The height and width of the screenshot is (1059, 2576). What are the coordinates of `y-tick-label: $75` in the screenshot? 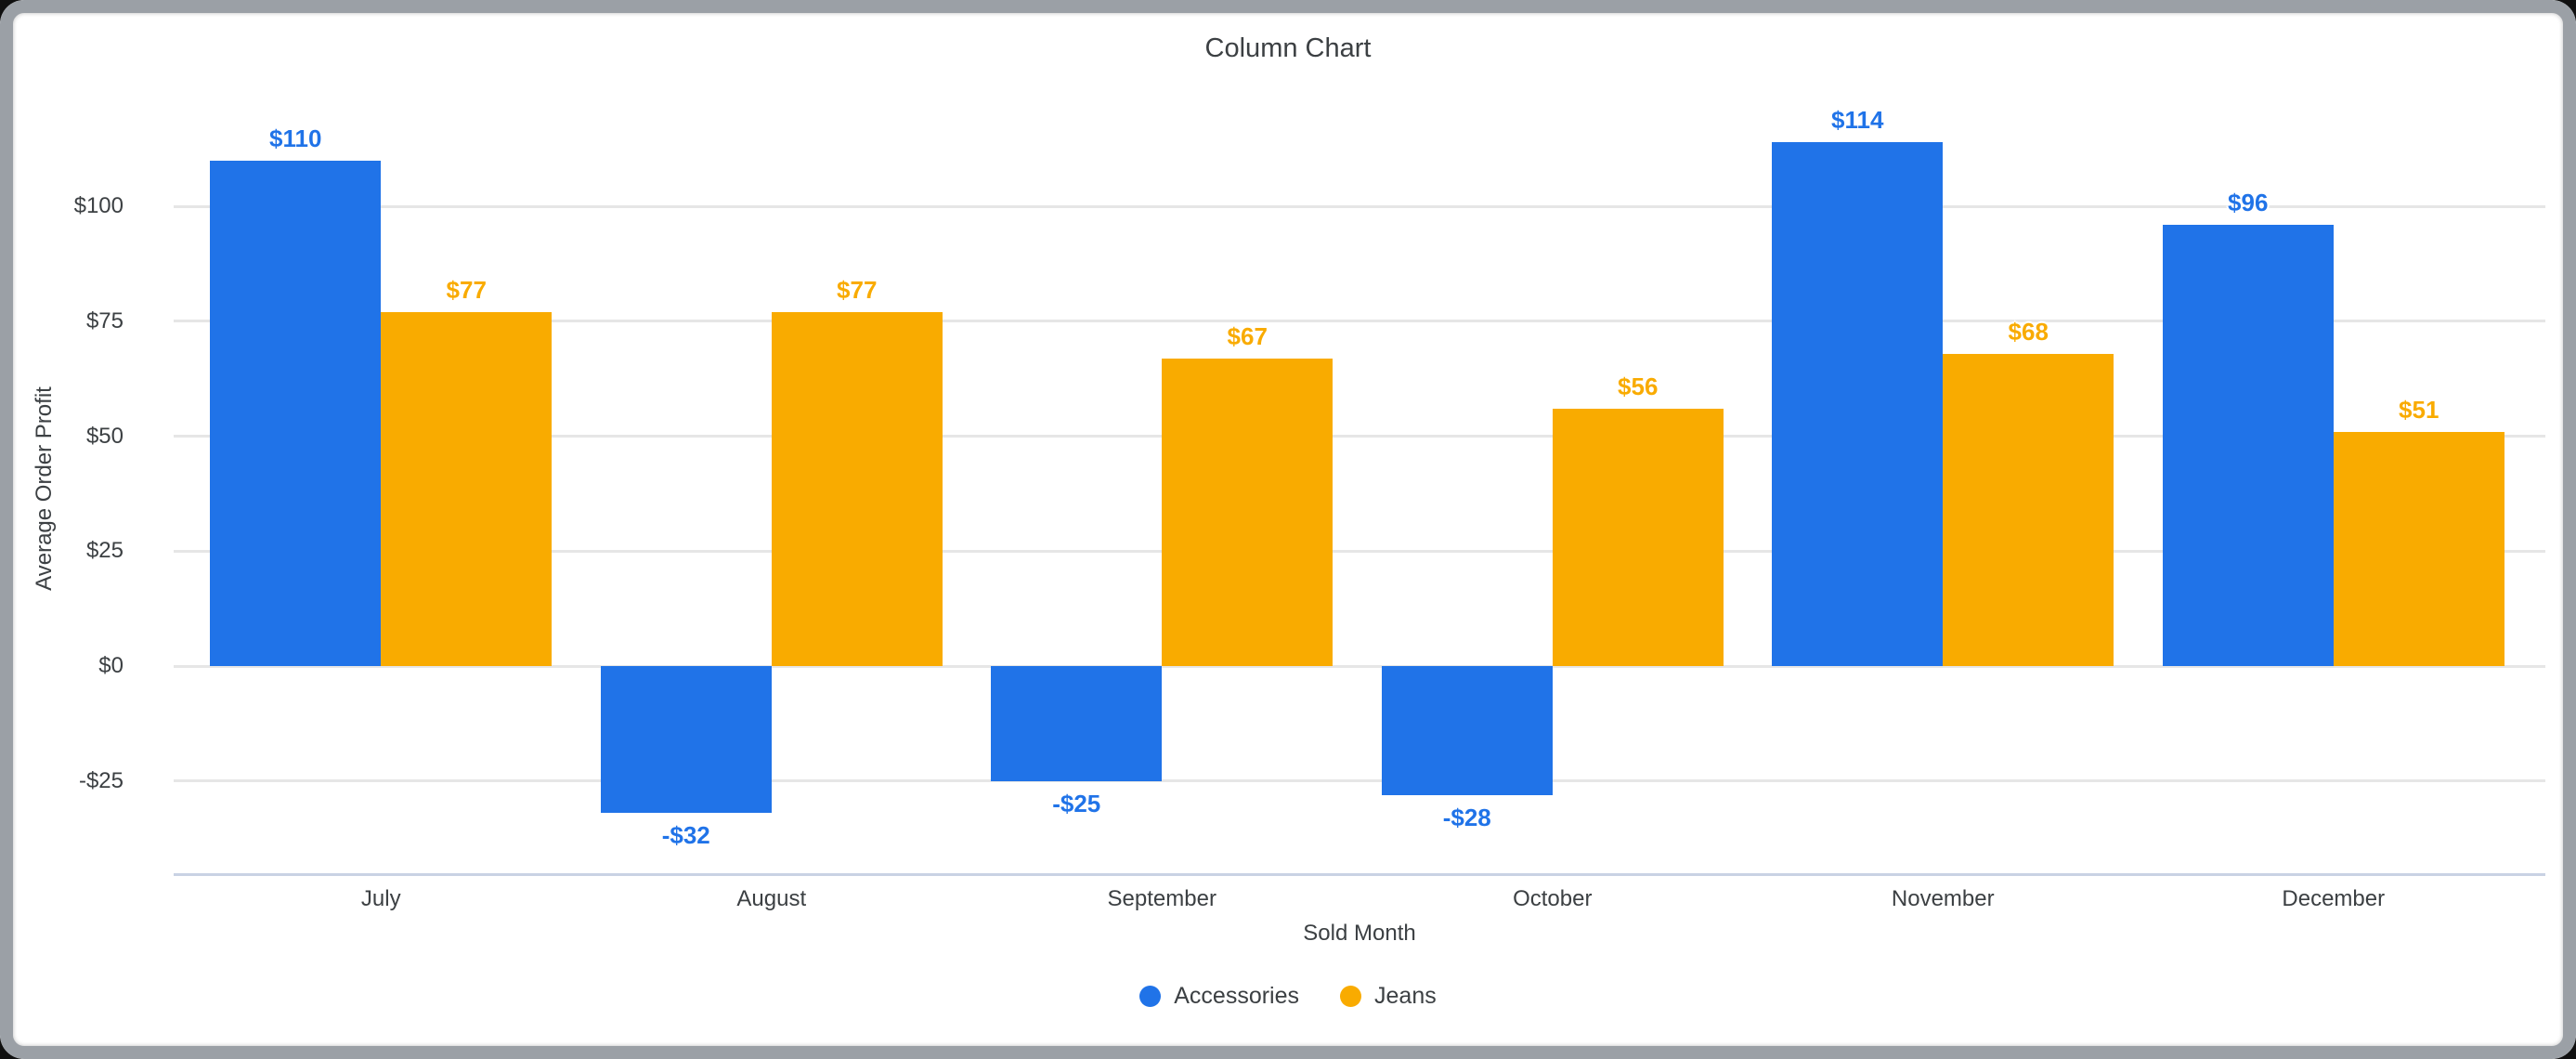 It's located at (105, 320).